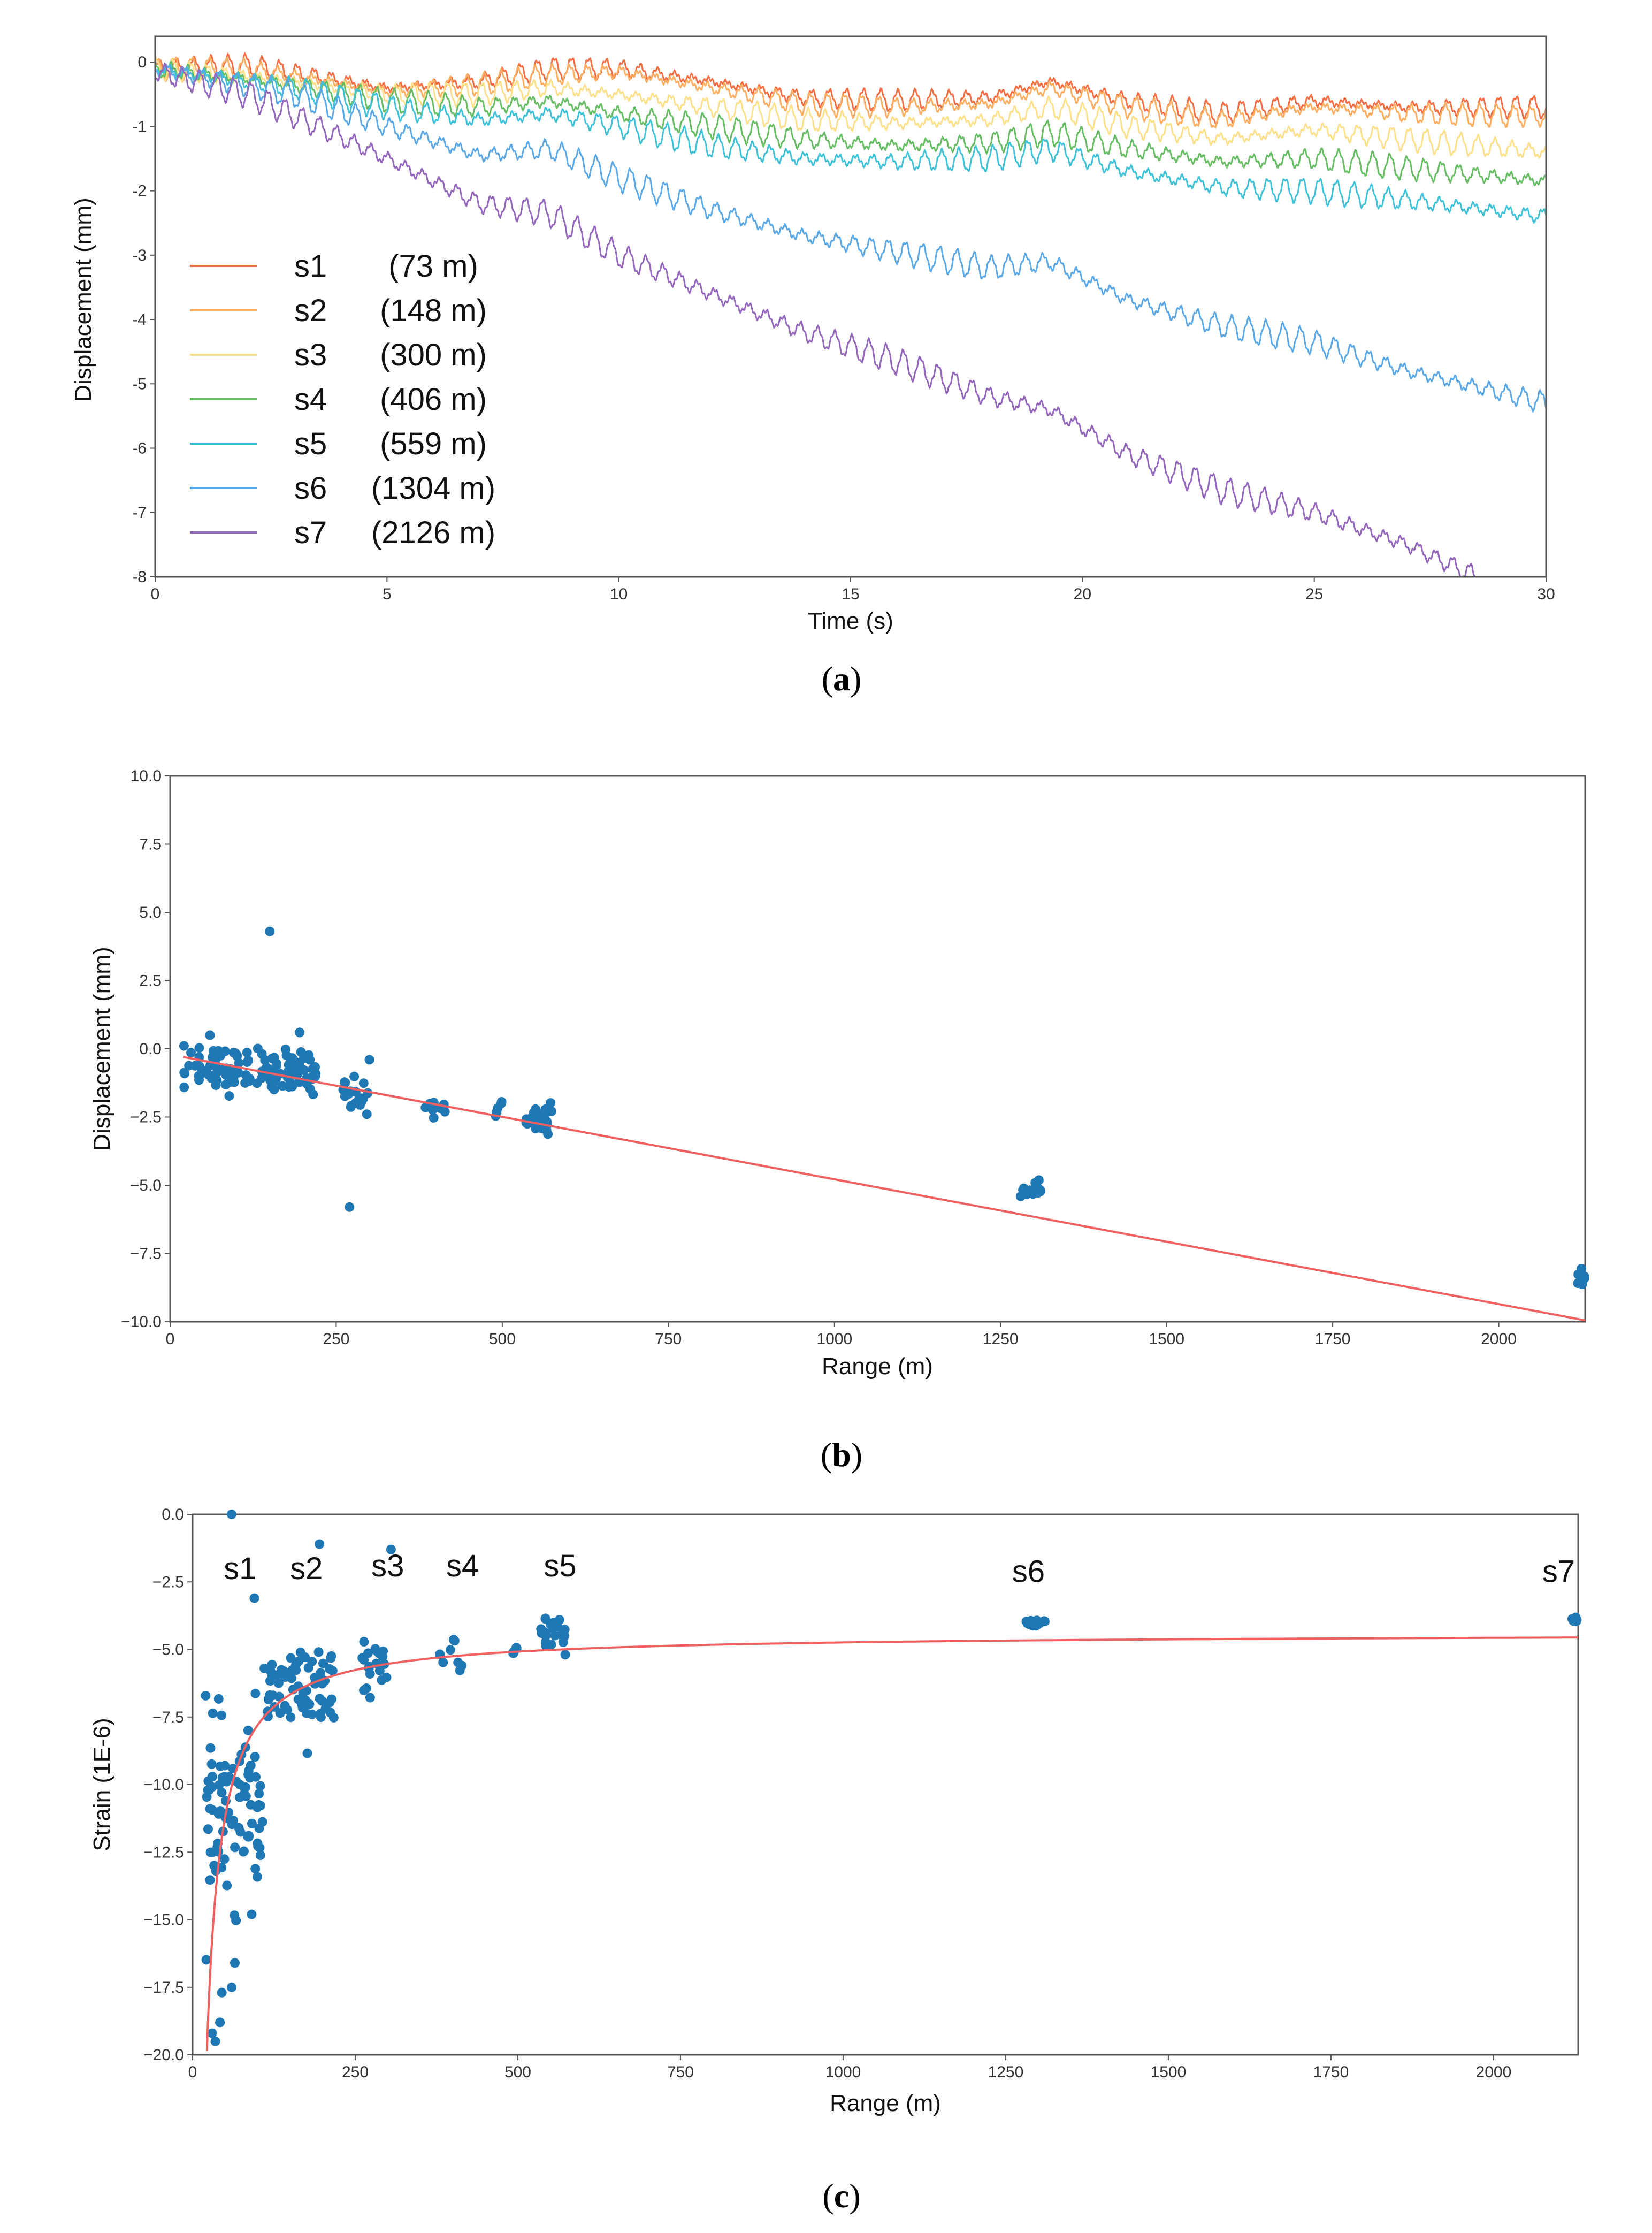 This screenshot has height=2233, width=1652. What do you see at coordinates (146, 1185) in the screenshot?
I see `y-tick-label: −5.0` at bounding box center [146, 1185].